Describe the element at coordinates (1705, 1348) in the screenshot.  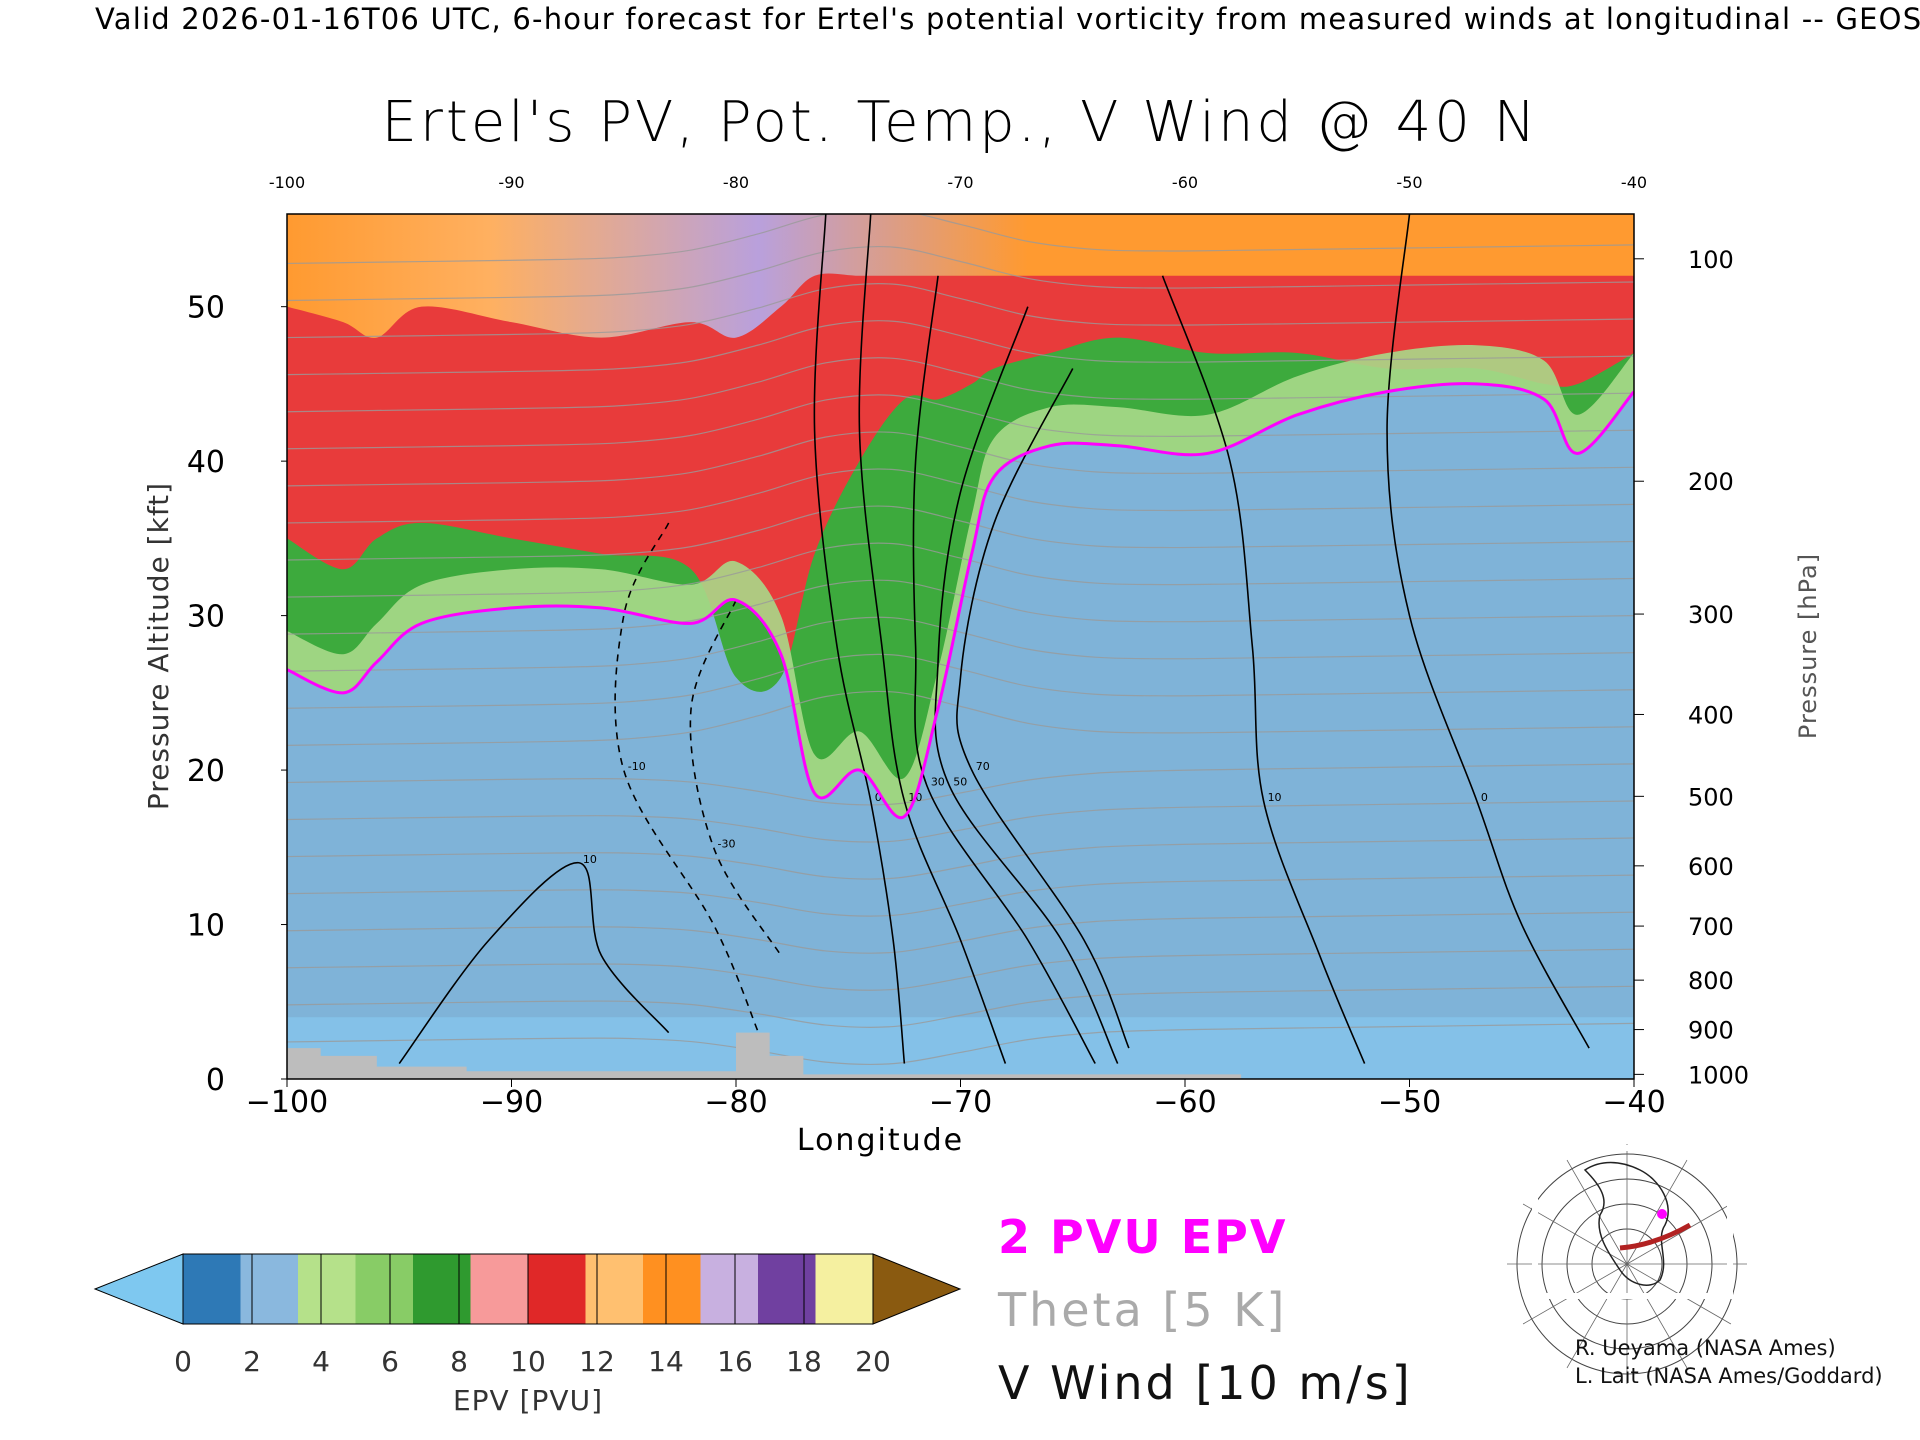
I see `credit-line-1: R. Ueyama (NASA Ames)` at that location.